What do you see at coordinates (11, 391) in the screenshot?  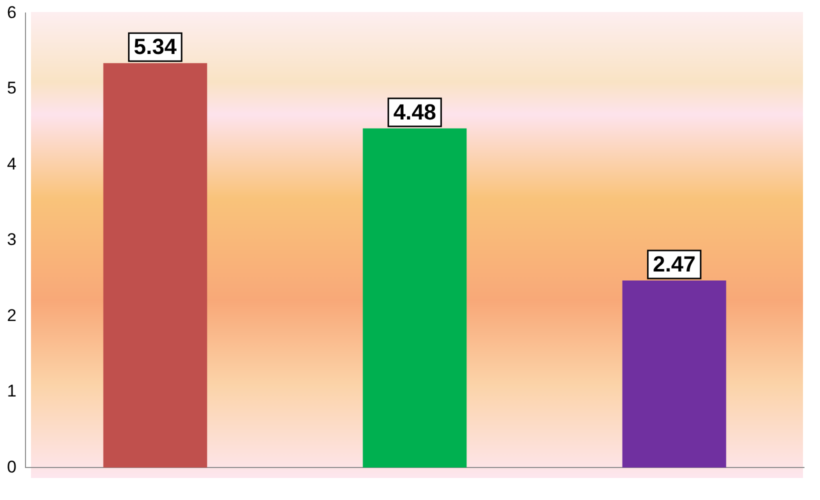 I see `y-tick-label: 1` at bounding box center [11, 391].